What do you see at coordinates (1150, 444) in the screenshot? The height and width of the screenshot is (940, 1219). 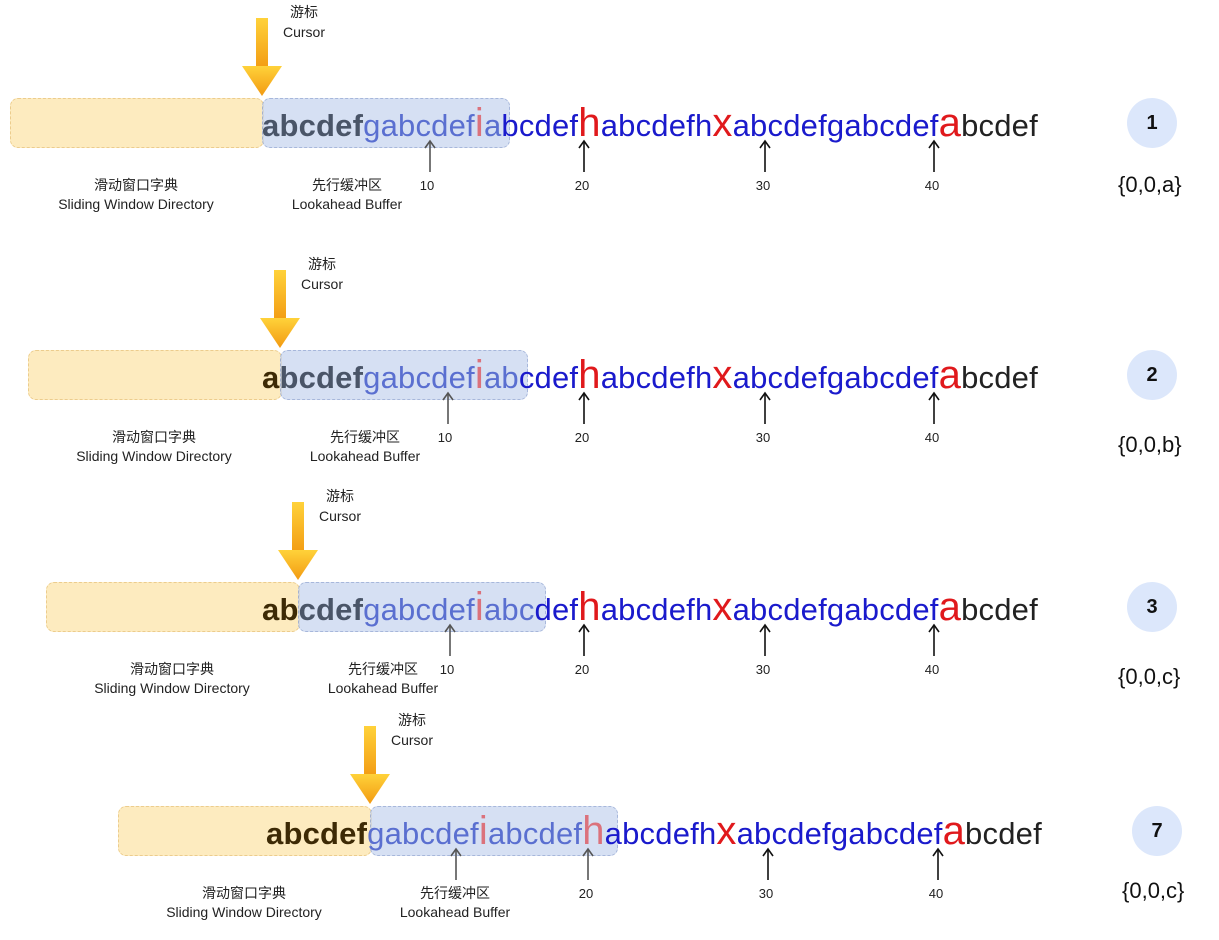 I see `output-triple: {0,0,b}` at bounding box center [1150, 444].